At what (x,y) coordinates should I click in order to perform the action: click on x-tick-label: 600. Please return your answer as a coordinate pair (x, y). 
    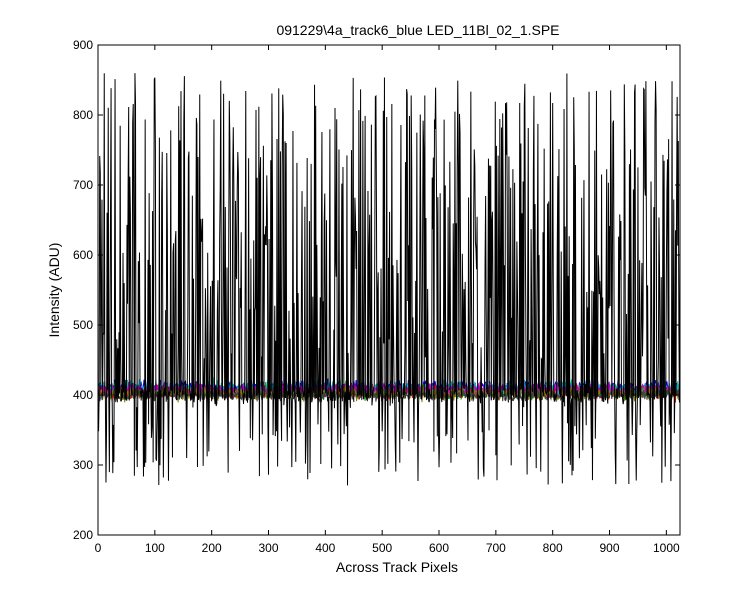
    Looking at the image, I should click on (439, 548).